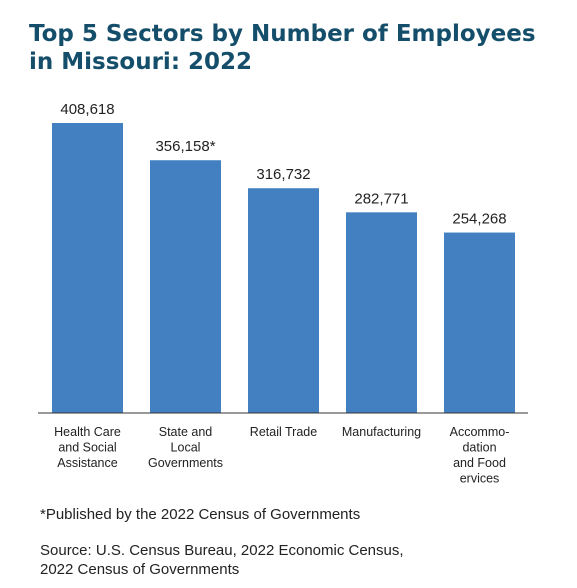 This screenshot has height=588, width=577. What do you see at coordinates (480, 455) in the screenshot?
I see `x-tick-accommo-dation-and-food-ervices: Accommo-dation and Food ervices` at bounding box center [480, 455].